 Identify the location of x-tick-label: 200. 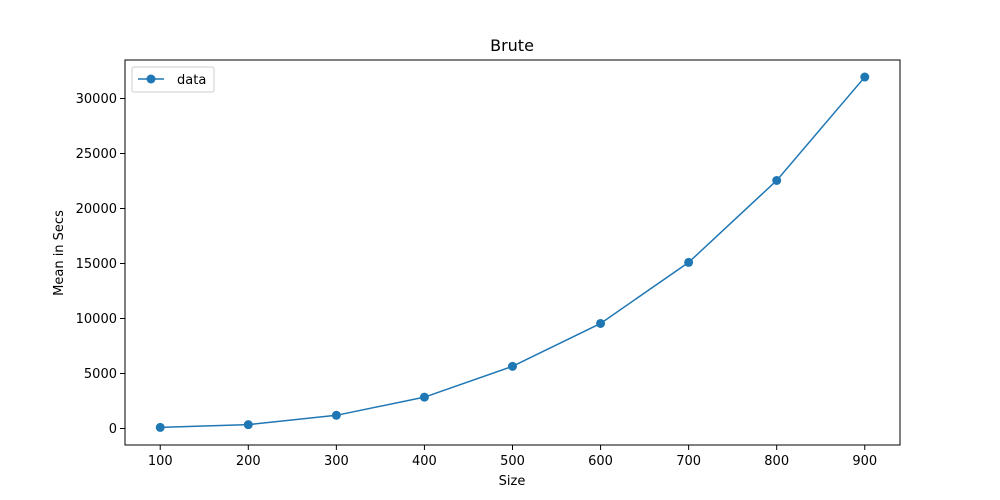
(248, 461).